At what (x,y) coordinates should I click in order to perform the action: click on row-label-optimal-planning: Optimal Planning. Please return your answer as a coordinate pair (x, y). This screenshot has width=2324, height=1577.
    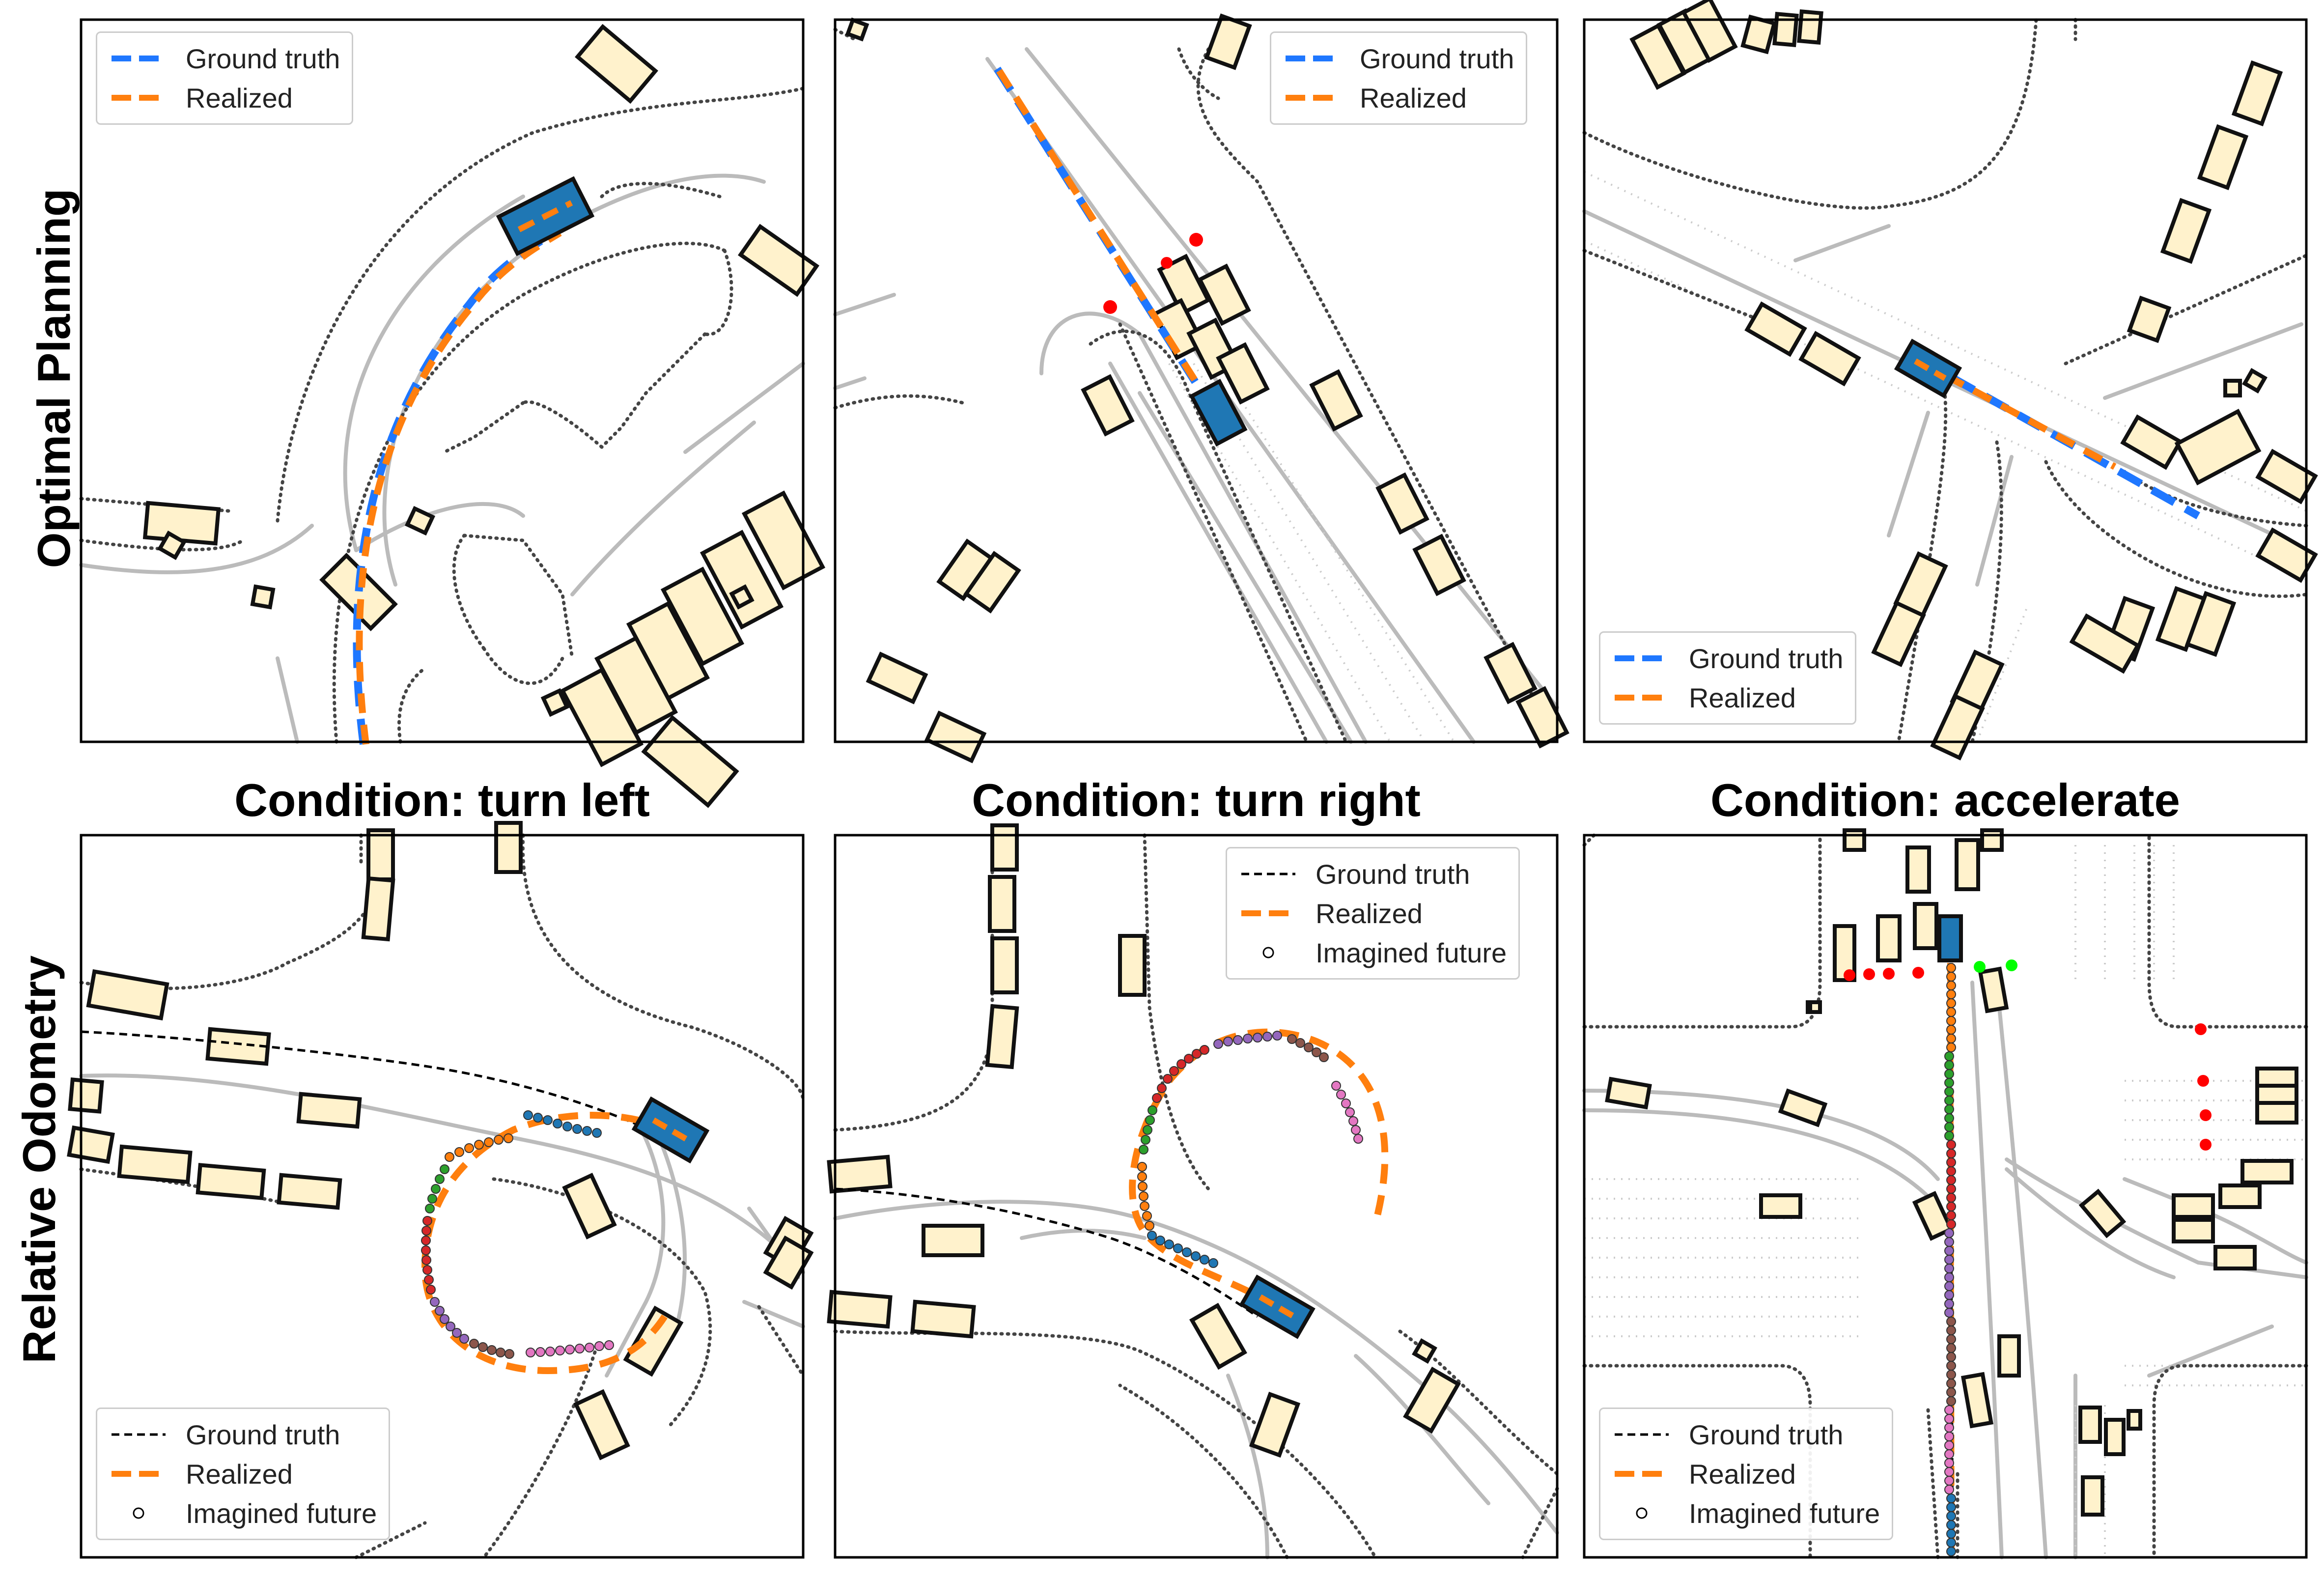
    Looking at the image, I should click on (54, 378).